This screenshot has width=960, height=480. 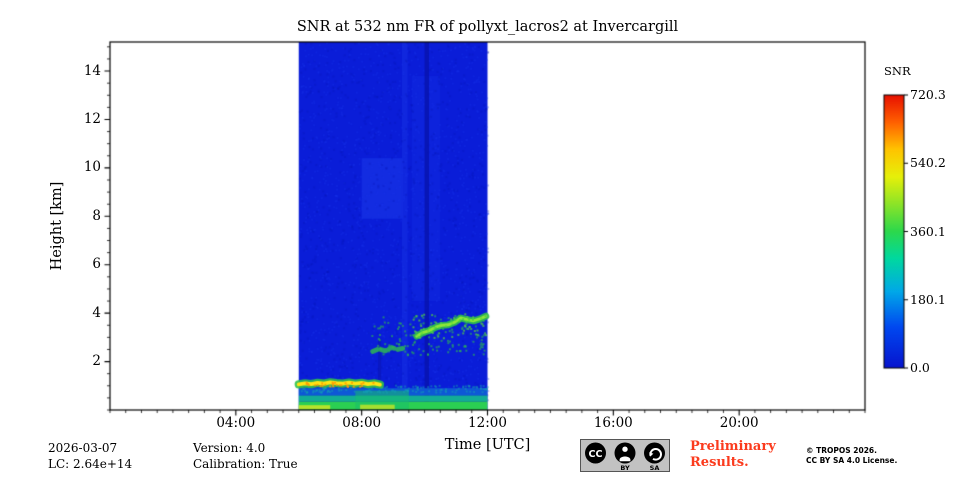 I want to click on sa-arrow-arc, so click(x=655, y=454).